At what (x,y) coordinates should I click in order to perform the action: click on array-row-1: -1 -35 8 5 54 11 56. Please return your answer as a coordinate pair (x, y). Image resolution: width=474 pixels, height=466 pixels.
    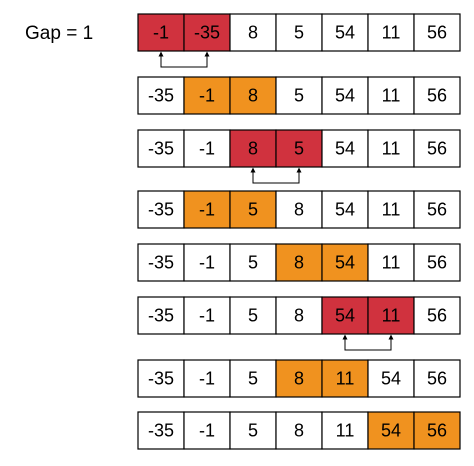
    Looking at the image, I should click on (299, 40).